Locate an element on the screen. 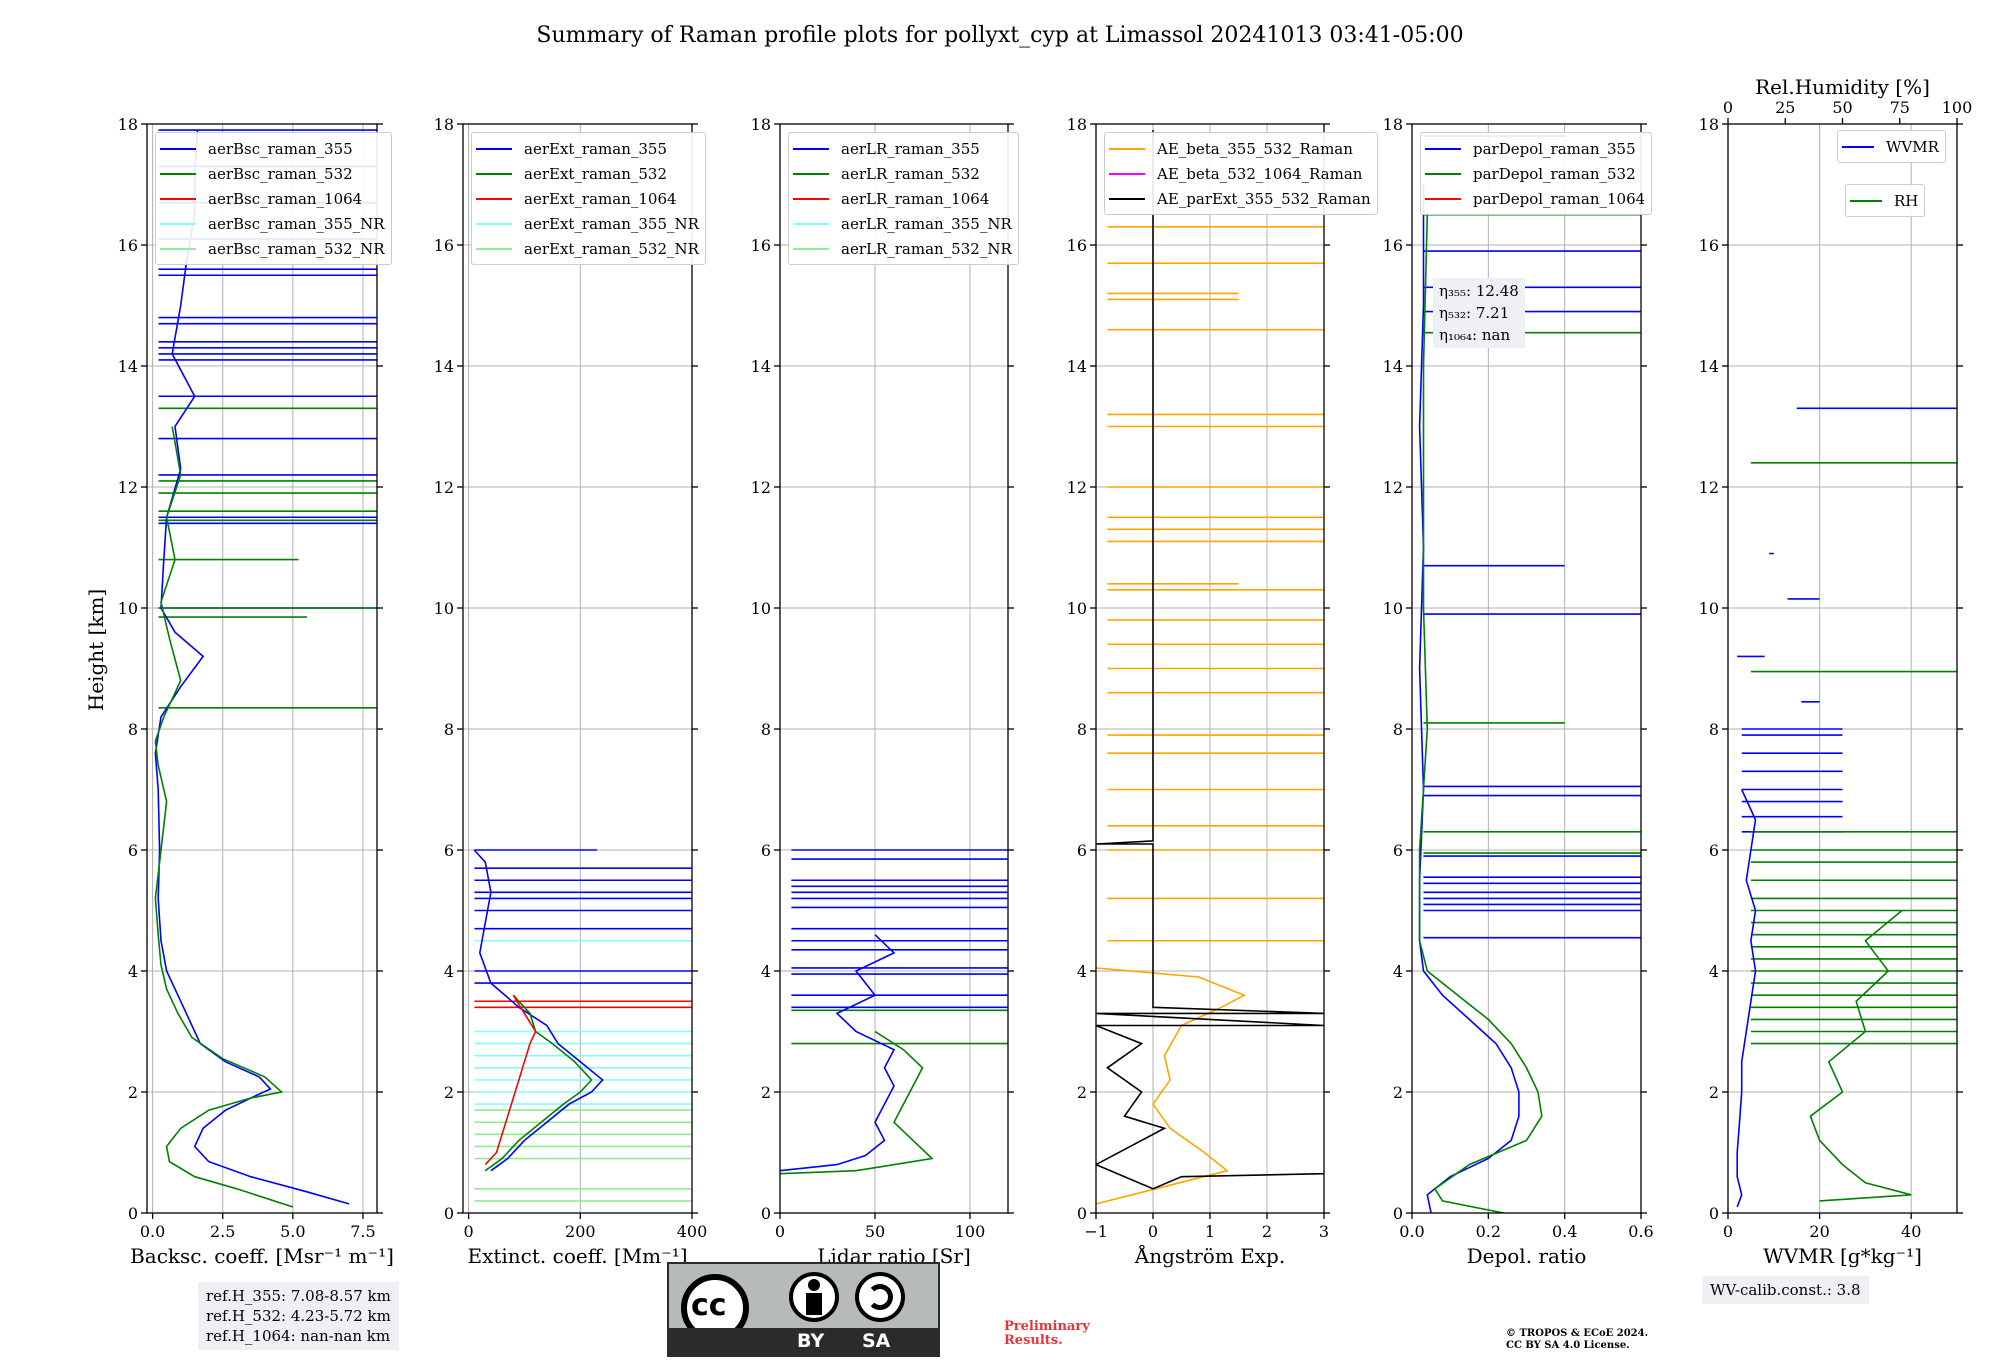  legend-label: aerBsc_raman_355_NR is located at coordinates (296, 223).